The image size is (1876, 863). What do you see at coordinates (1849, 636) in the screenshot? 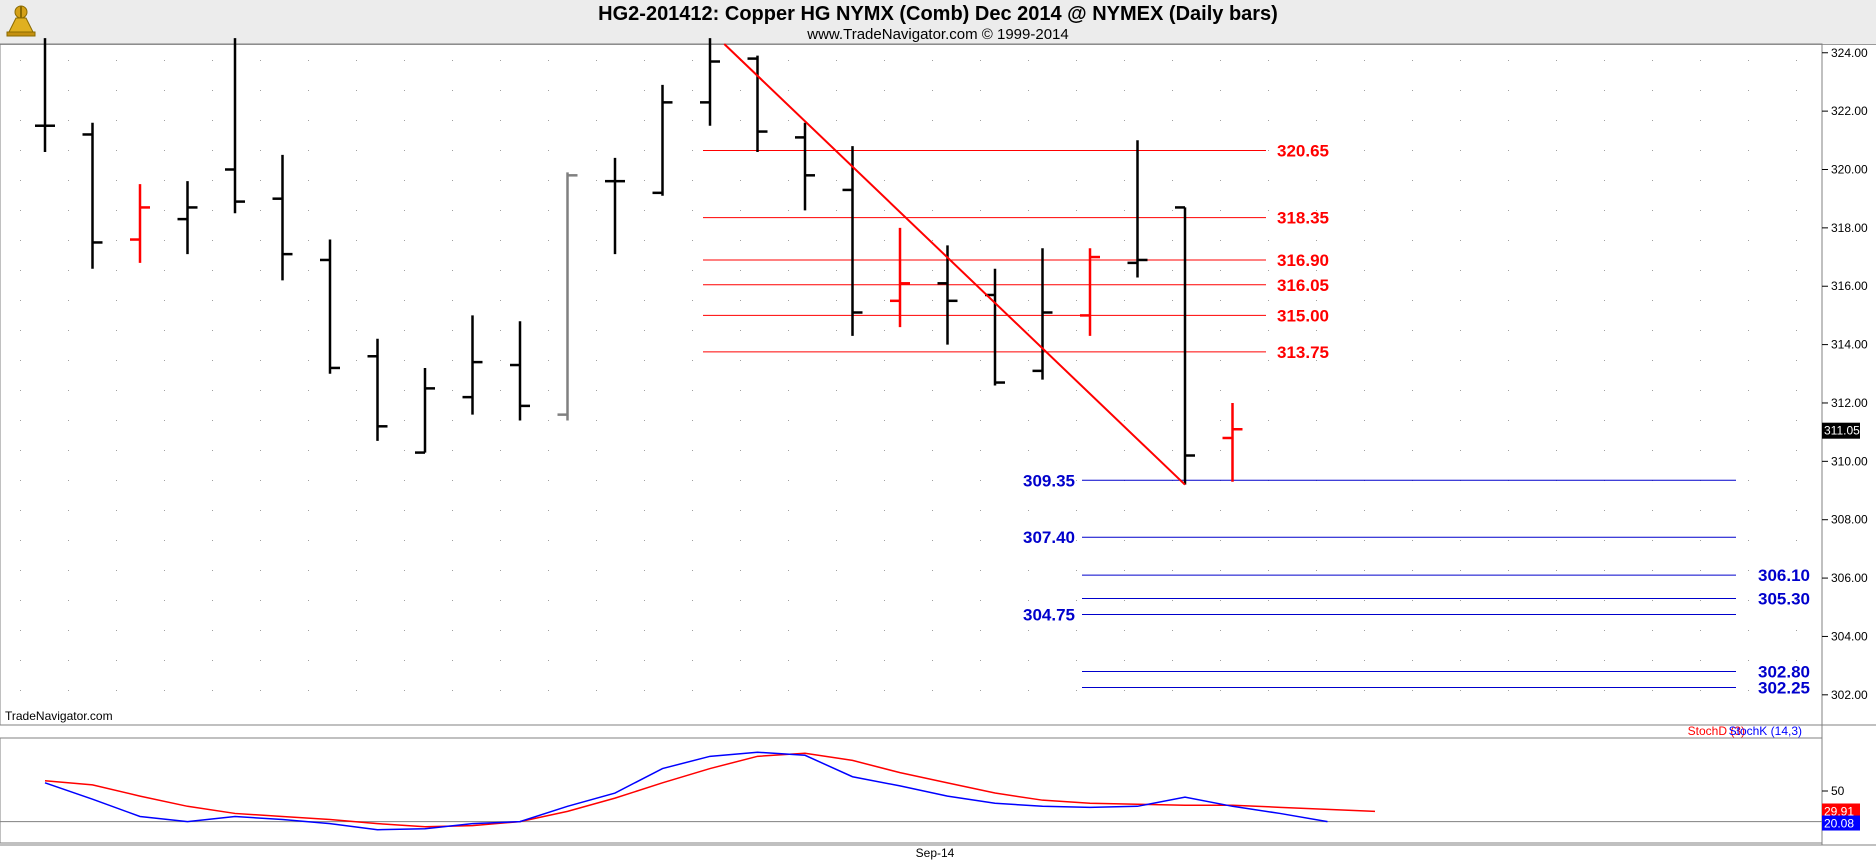
I see `price-axis-label: 304.00` at bounding box center [1849, 636].